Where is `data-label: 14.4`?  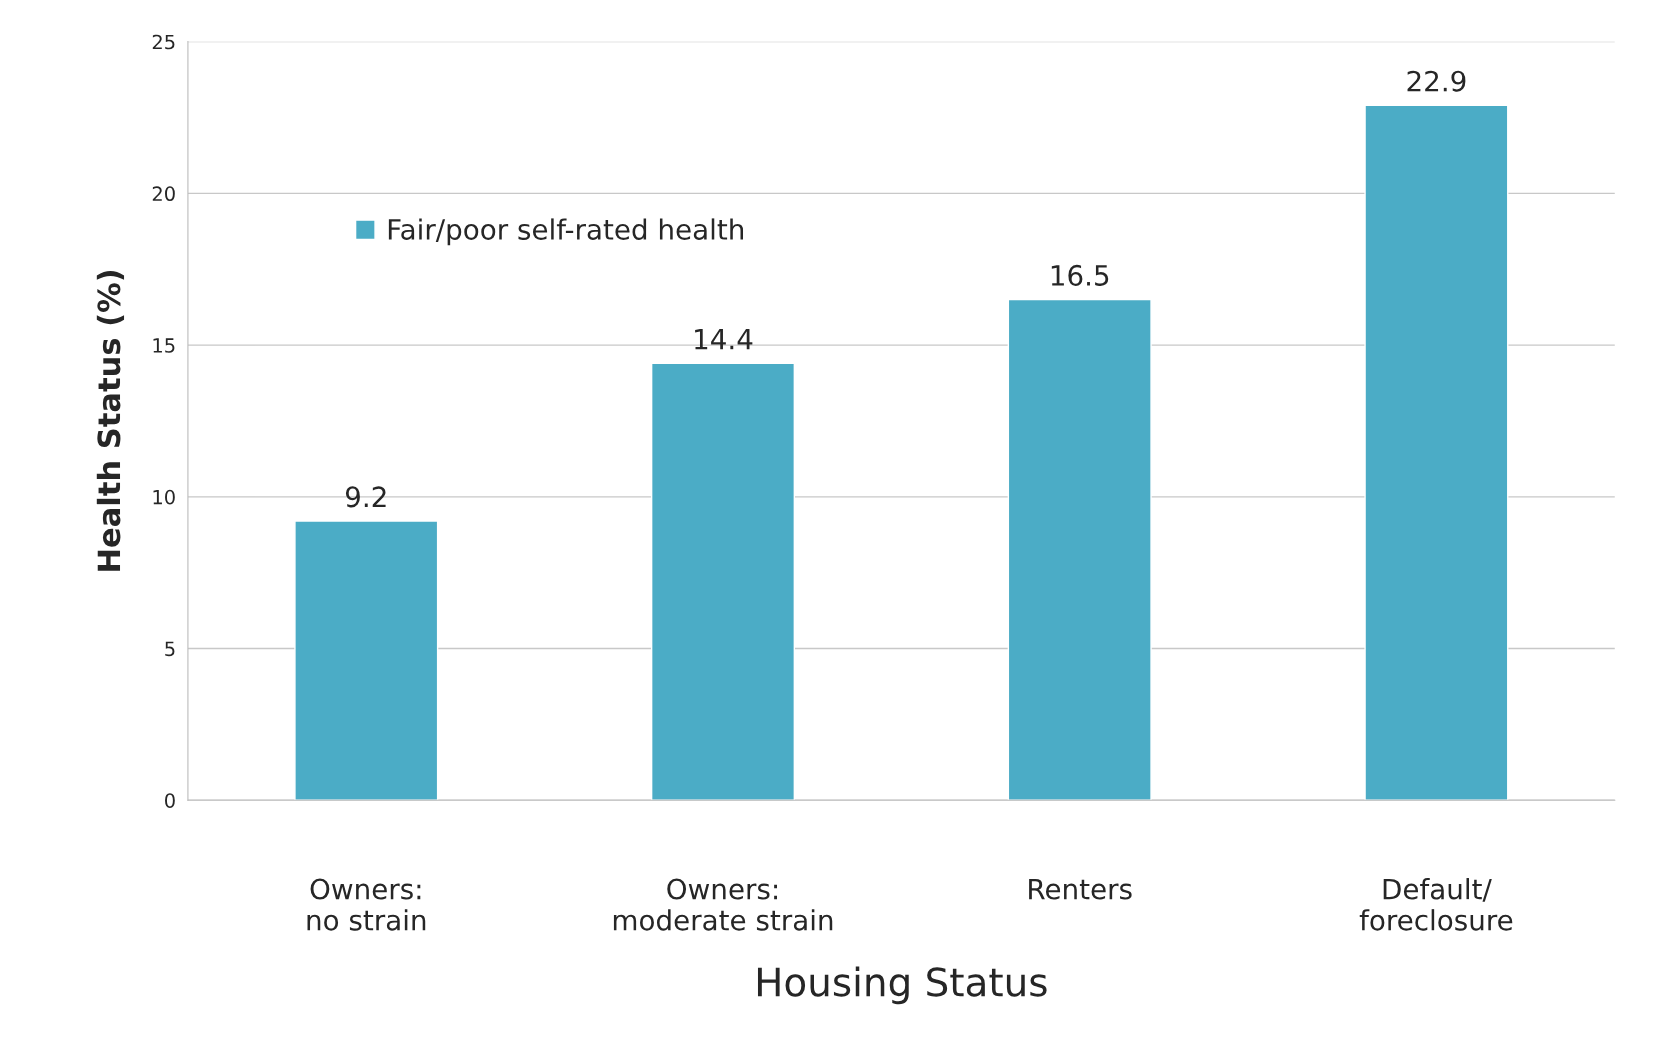
data-label: 14.4 is located at coordinates (724, 339).